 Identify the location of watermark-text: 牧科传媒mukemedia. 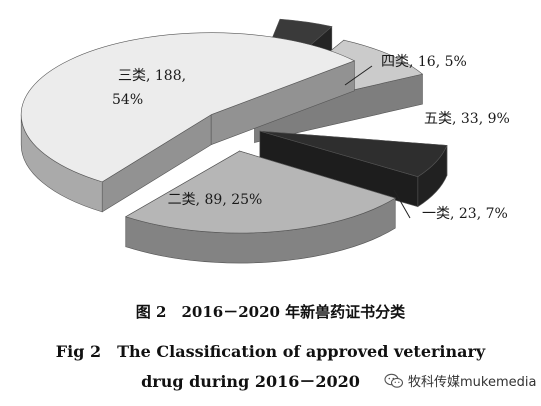
(472, 382).